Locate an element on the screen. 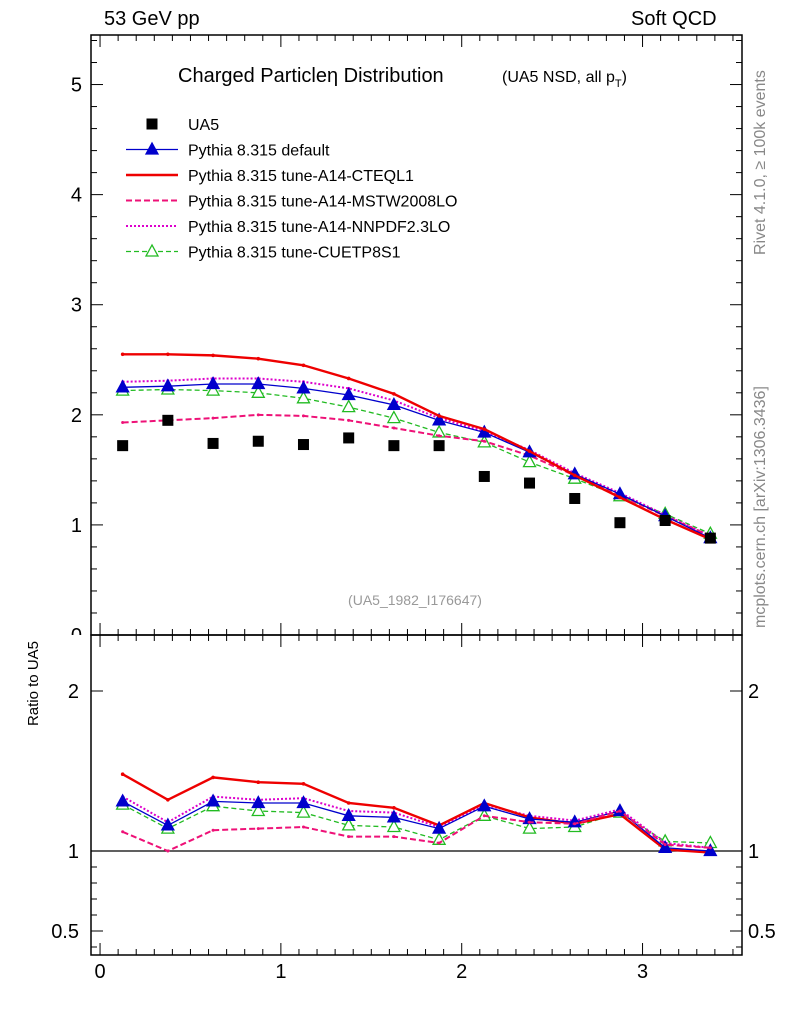 The height and width of the screenshot is (1024, 786). ratio-y-tick-label-left-1: 1 is located at coordinates (73, 852).